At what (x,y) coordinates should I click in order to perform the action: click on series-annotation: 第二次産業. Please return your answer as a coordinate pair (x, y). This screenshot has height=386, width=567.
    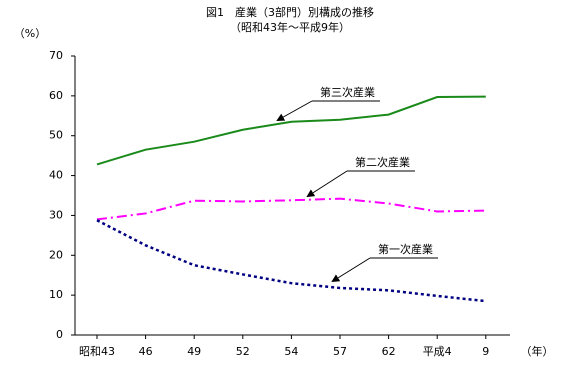
    Looking at the image, I should click on (382, 162).